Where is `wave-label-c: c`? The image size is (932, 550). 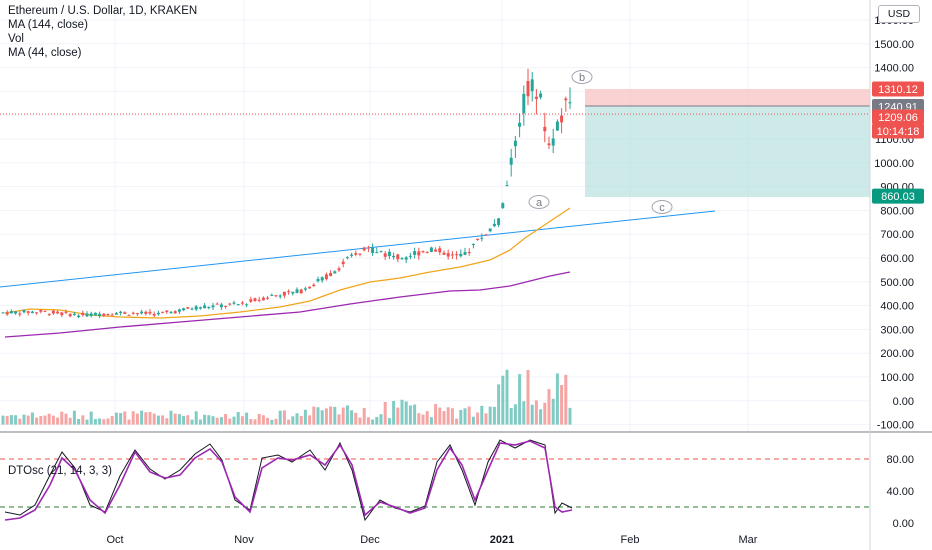 wave-label-c: c is located at coordinates (662, 207).